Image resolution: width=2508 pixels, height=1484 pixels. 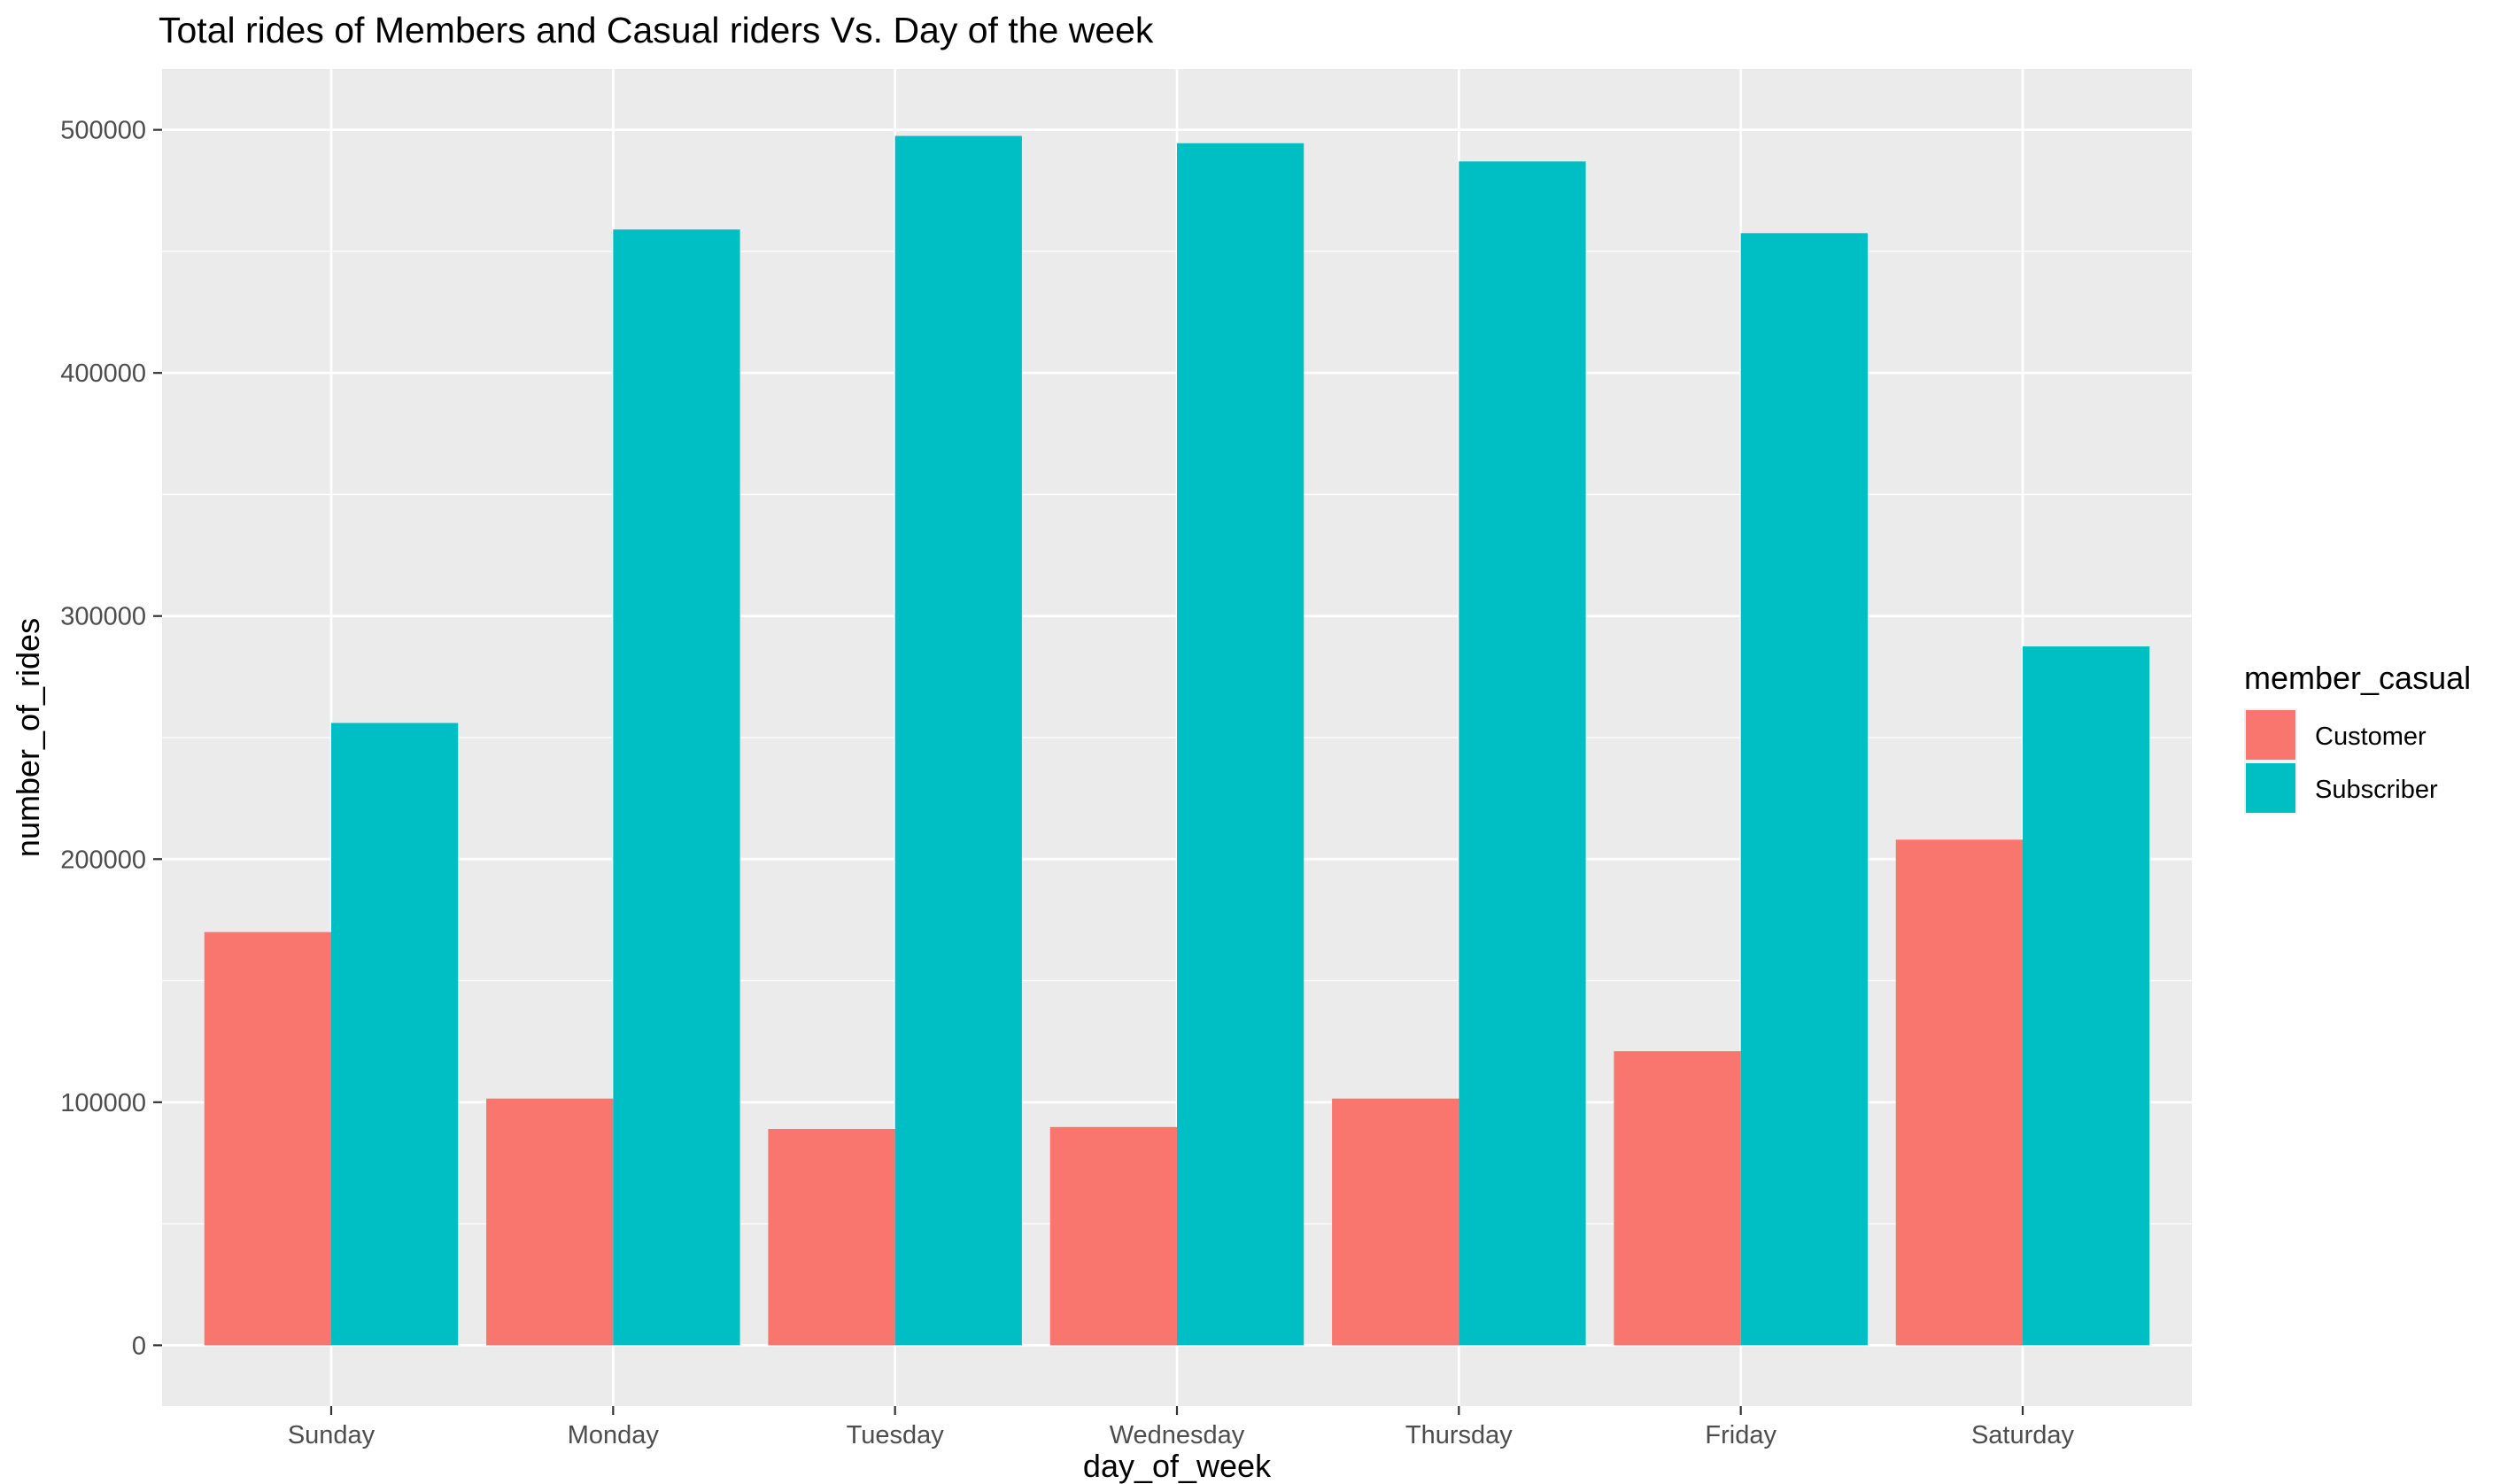 What do you see at coordinates (1459, 1435) in the screenshot?
I see `x-tick-label-thursday: Thursday` at bounding box center [1459, 1435].